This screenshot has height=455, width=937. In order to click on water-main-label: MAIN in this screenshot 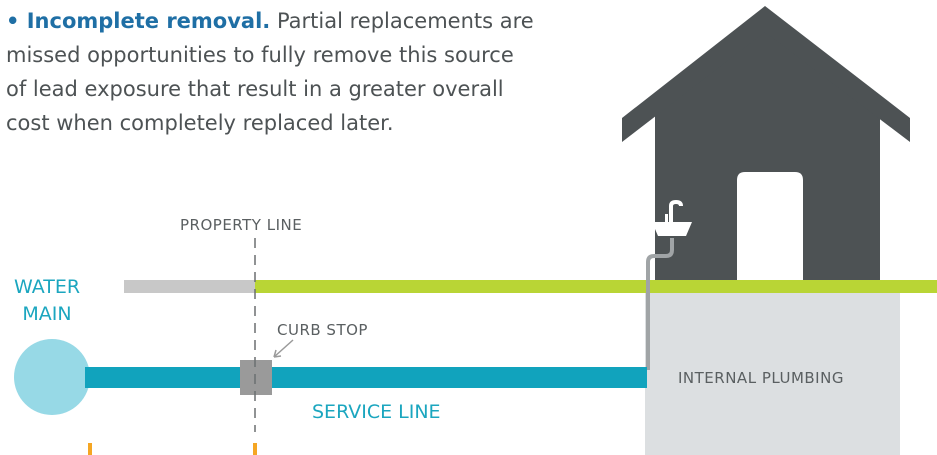, I will do `click(46, 314)`.